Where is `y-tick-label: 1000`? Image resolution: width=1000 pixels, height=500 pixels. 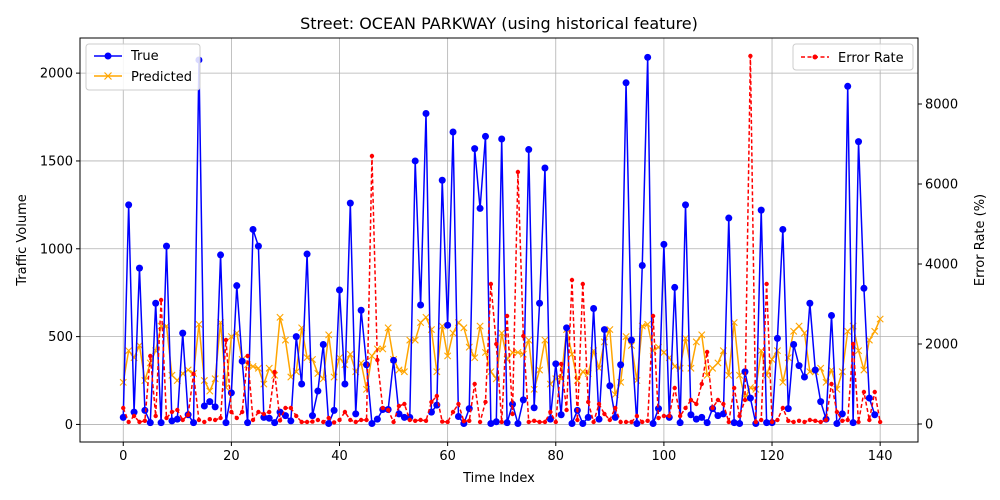 y-tick-label: 1000 is located at coordinates (56, 249).